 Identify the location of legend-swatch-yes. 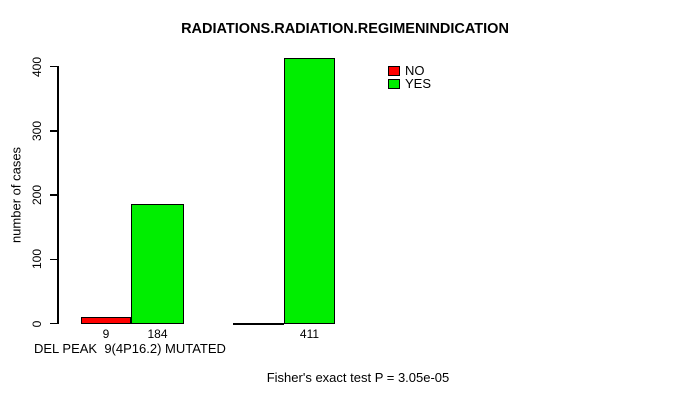
(394, 84).